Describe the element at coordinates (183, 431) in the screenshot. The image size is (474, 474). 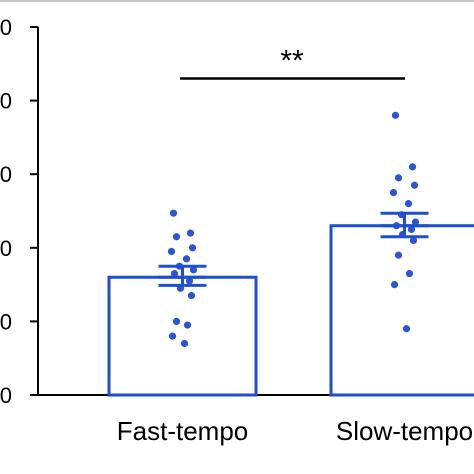
I see `x-tick-label: Fast-tempo` at that location.